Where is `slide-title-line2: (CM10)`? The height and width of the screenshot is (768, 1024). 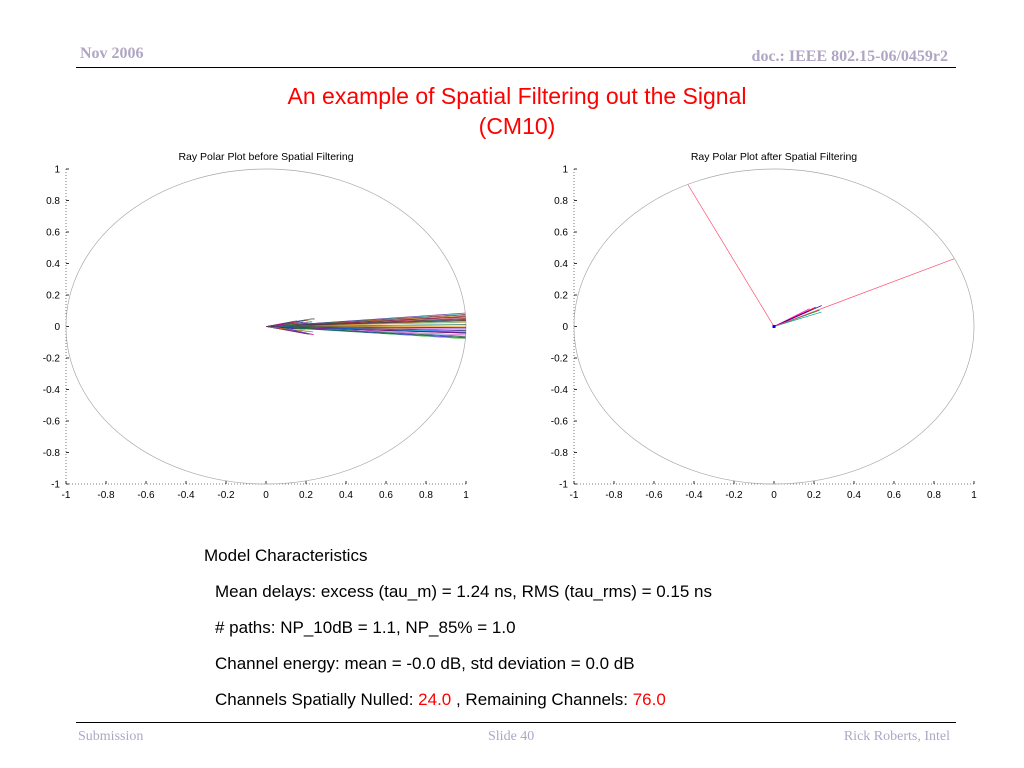
slide-title-line2: (CM10) is located at coordinates (517, 126).